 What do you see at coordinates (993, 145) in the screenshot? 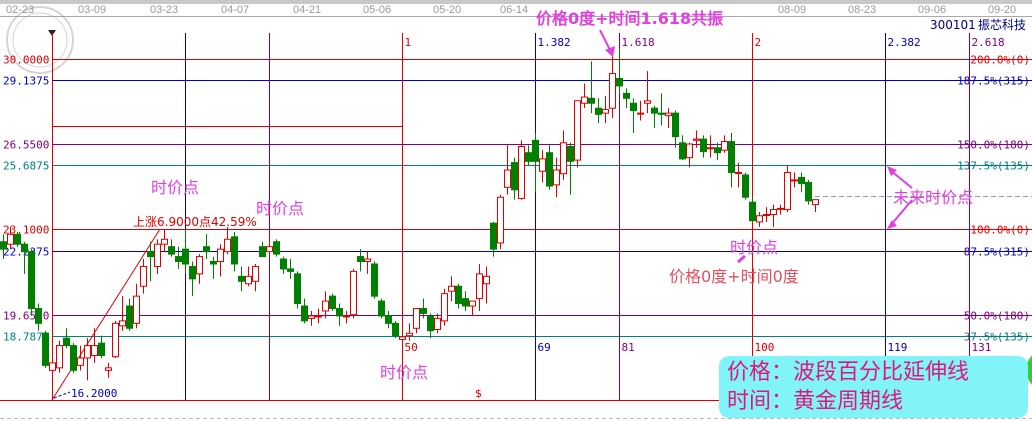
I see `percent-level-label: 150.0%(180)` at bounding box center [993, 145].